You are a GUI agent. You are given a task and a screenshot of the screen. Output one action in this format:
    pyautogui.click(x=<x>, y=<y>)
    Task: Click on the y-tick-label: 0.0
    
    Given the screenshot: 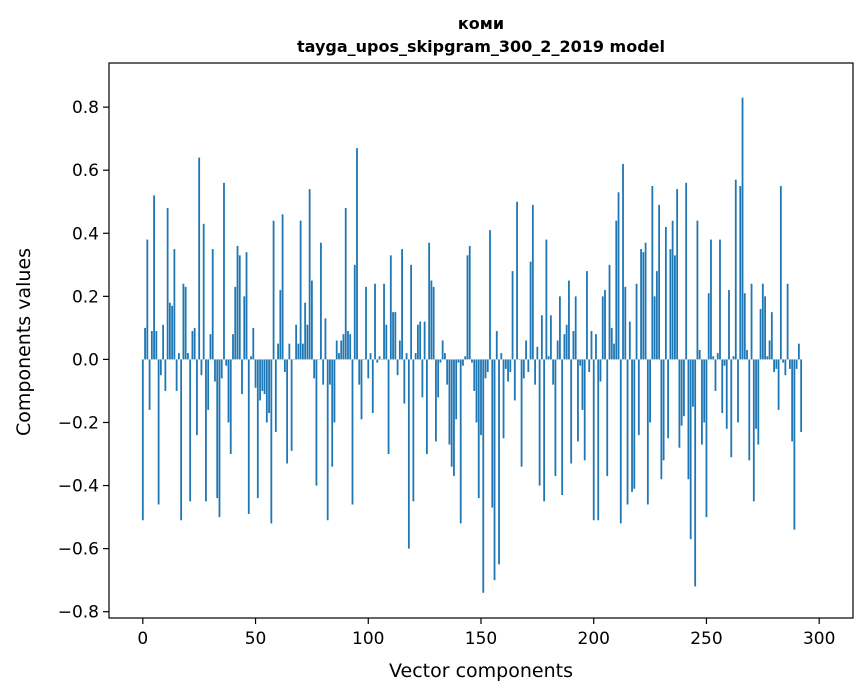 What is the action you would take?
    pyautogui.click(x=85, y=360)
    